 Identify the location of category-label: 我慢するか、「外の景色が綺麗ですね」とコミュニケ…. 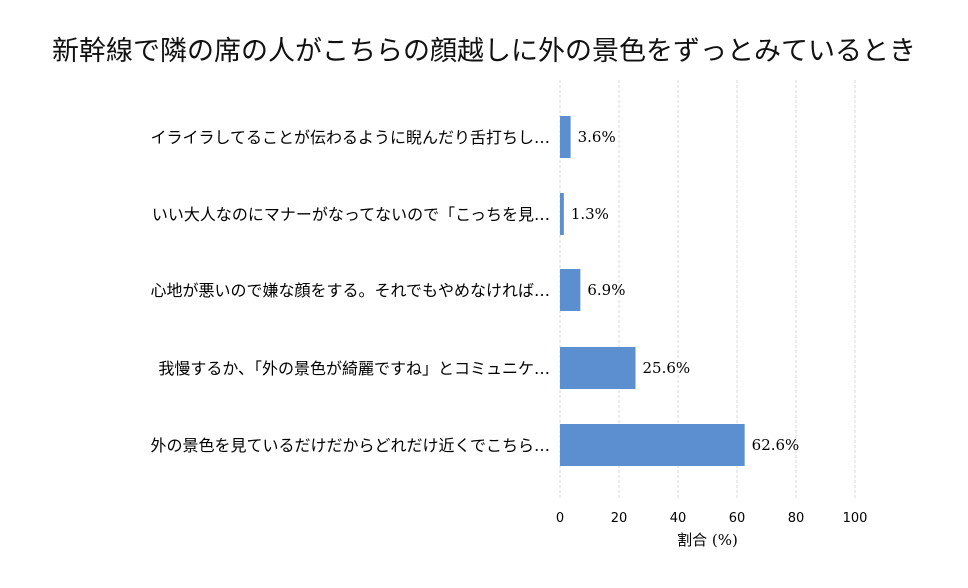
(354, 368).